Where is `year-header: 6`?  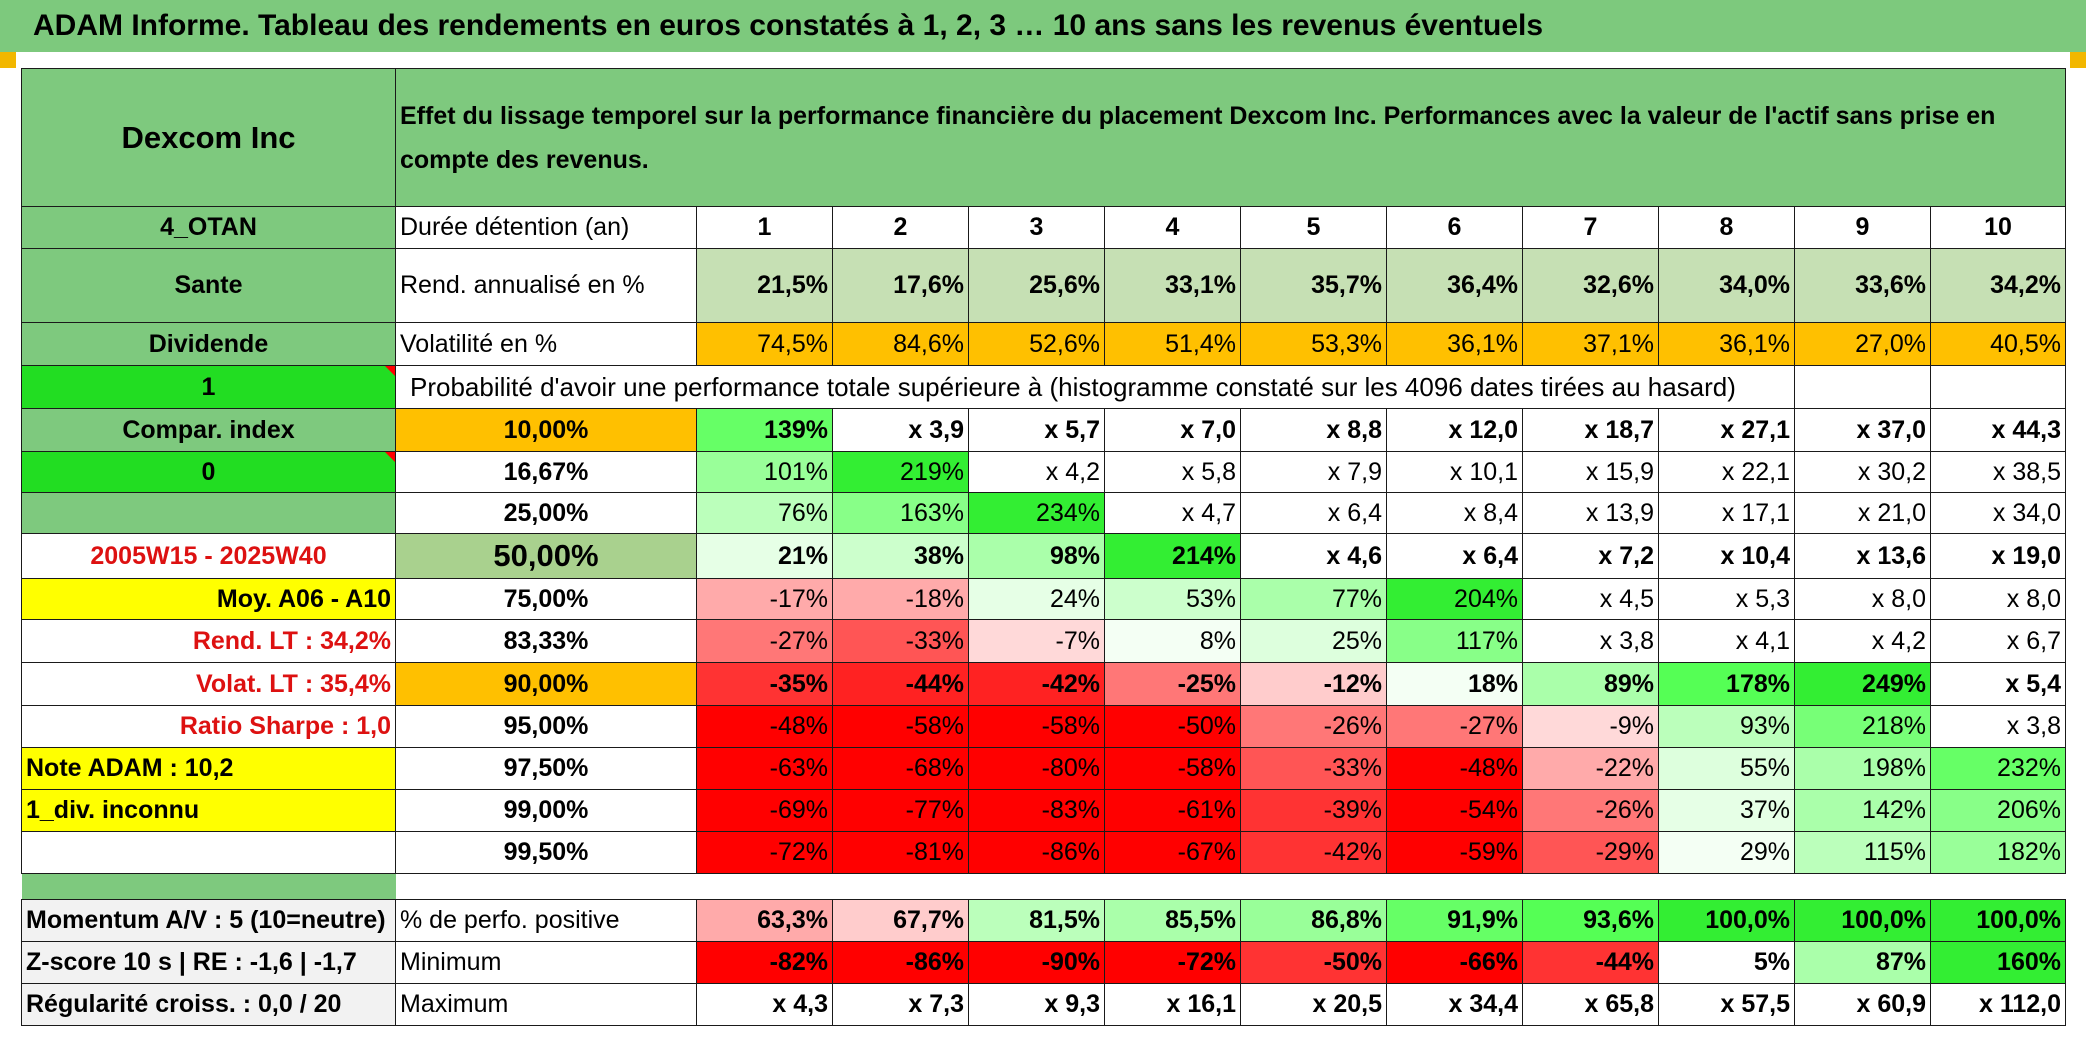 year-header: 6 is located at coordinates (1454, 227).